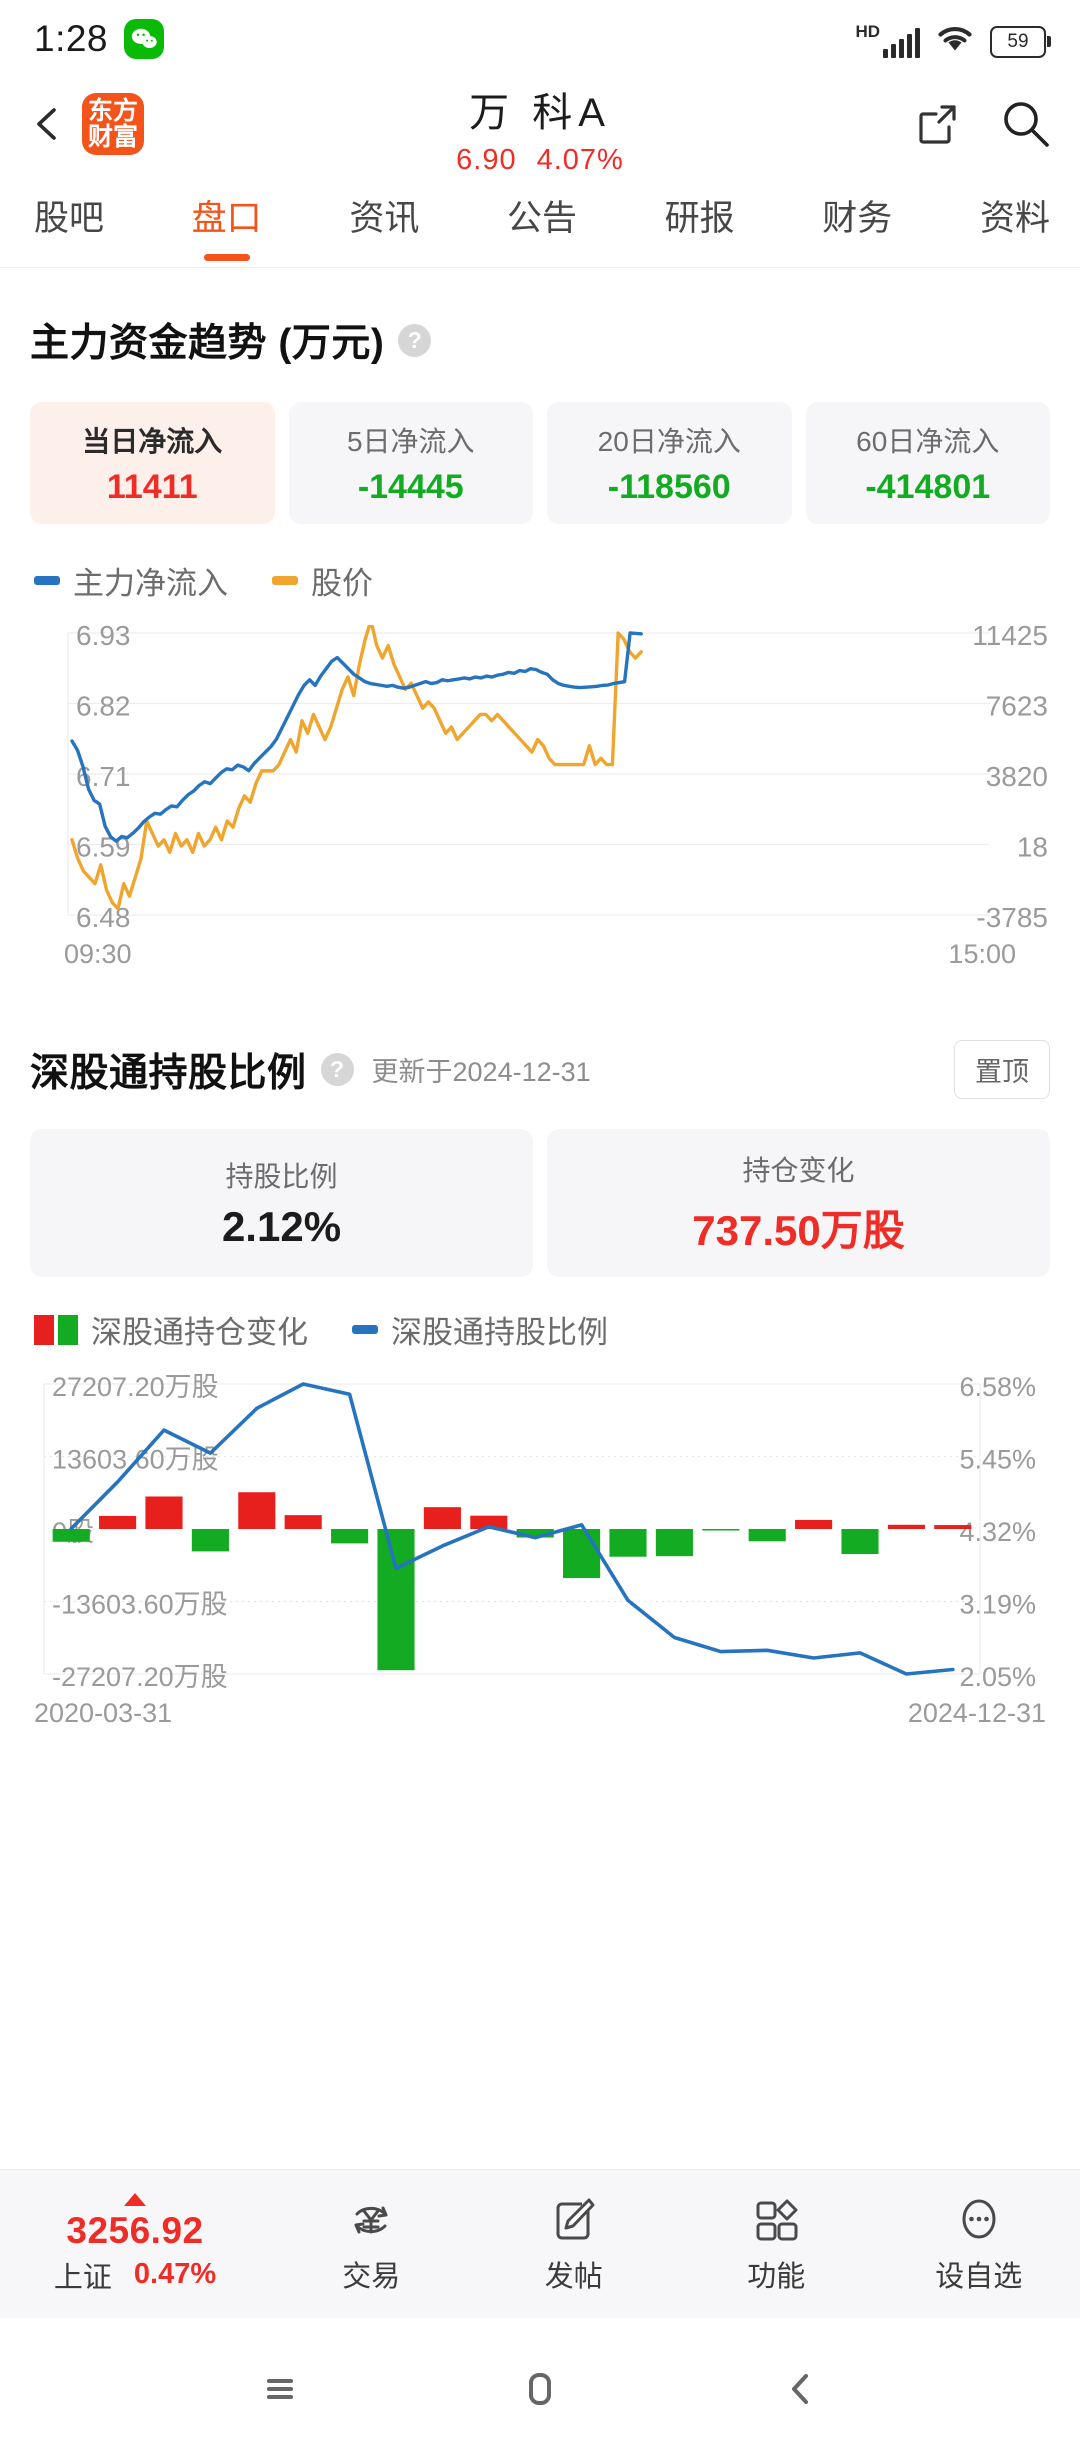 The width and height of the screenshot is (1080, 2460). Describe the element at coordinates (573, 2276) in the screenshot. I see `toolbar-item-label: 发帖` at that location.